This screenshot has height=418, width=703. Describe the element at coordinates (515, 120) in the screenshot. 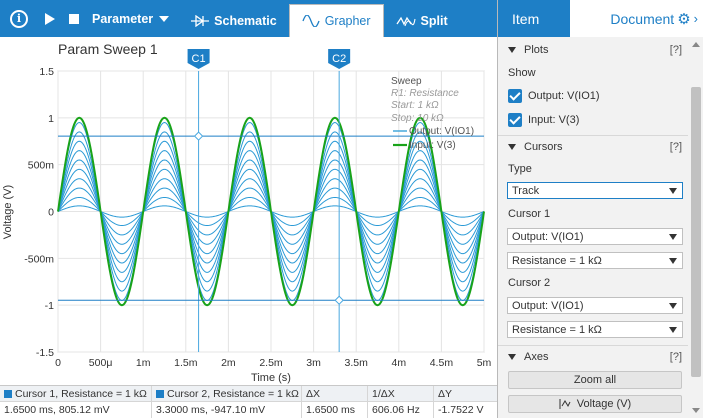

I see `input-checkbox` at that location.